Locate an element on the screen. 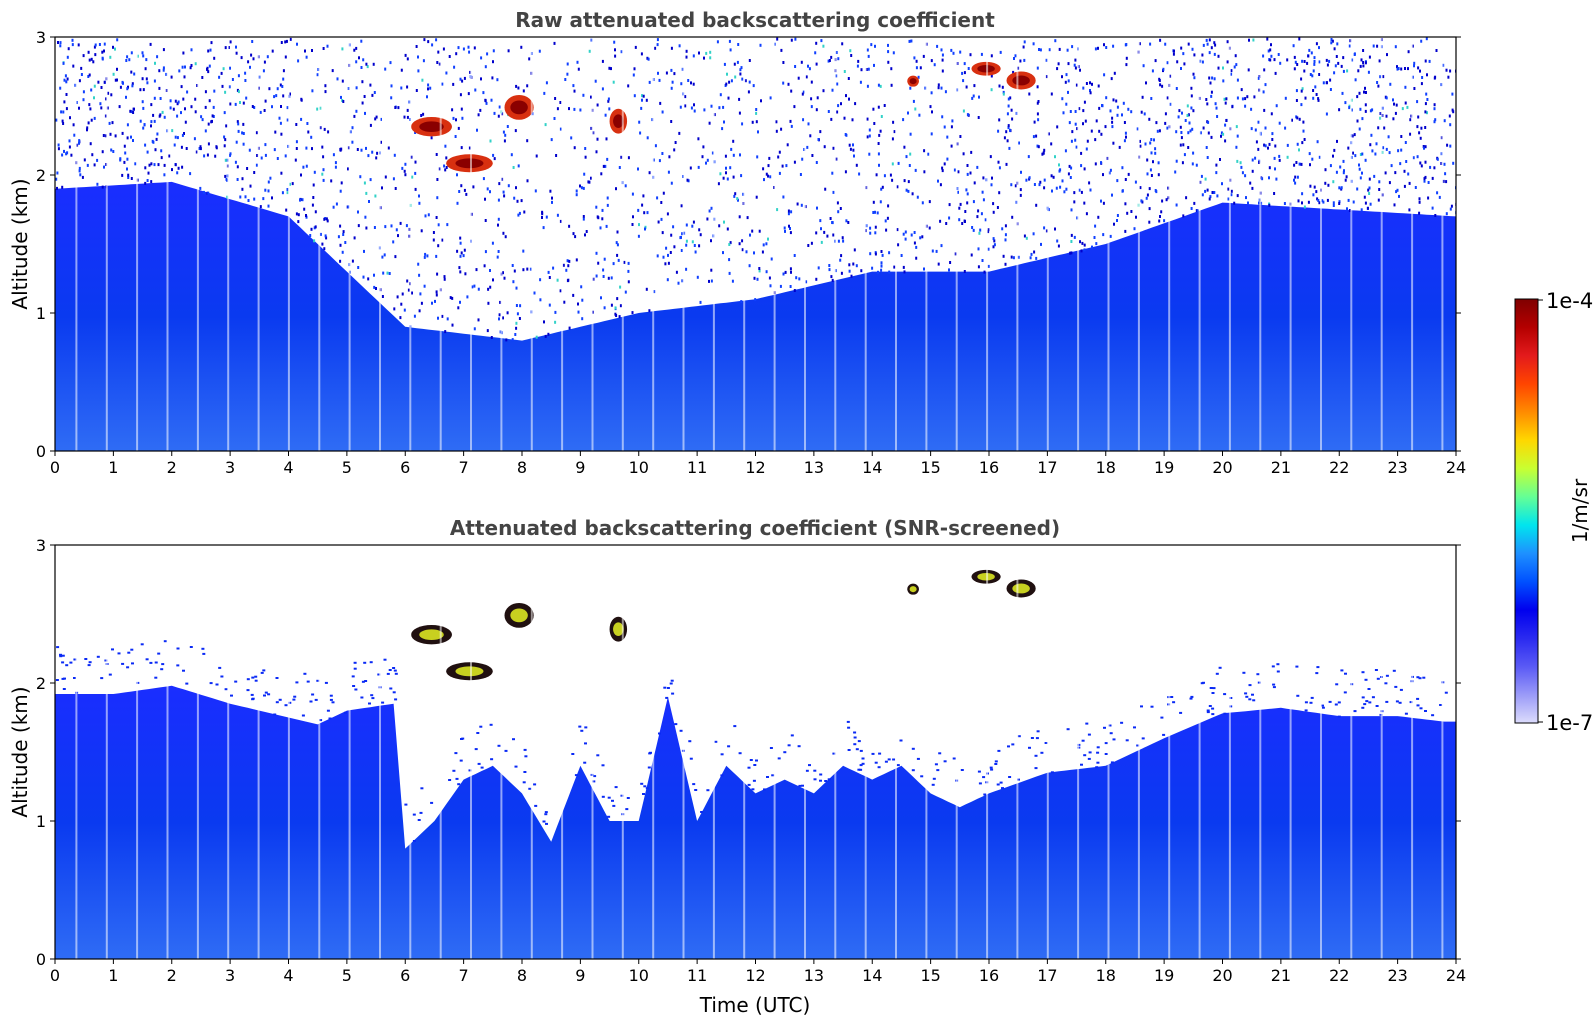 Image resolution: width=1595 pixels, height=1024 pixels. raw-xtick-label: 24 is located at coordinates (1456, 467).